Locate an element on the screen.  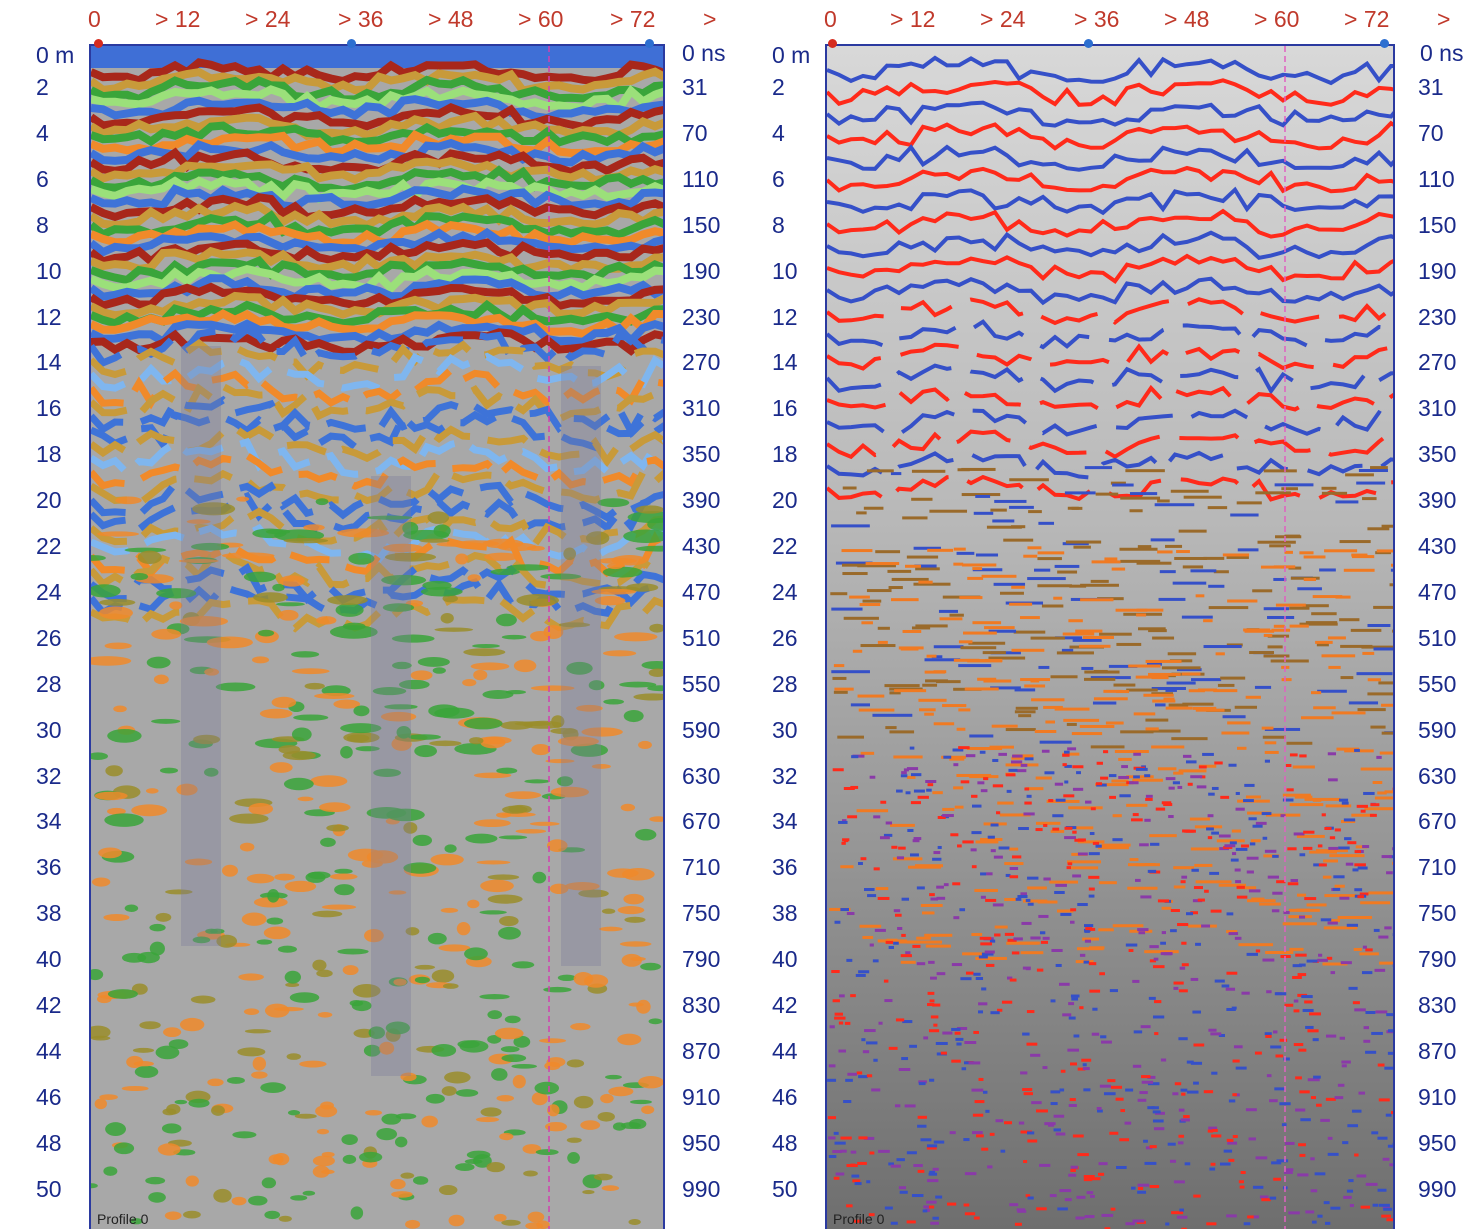
depth-tick-label: 50 is located at coordinates (49, 1188).